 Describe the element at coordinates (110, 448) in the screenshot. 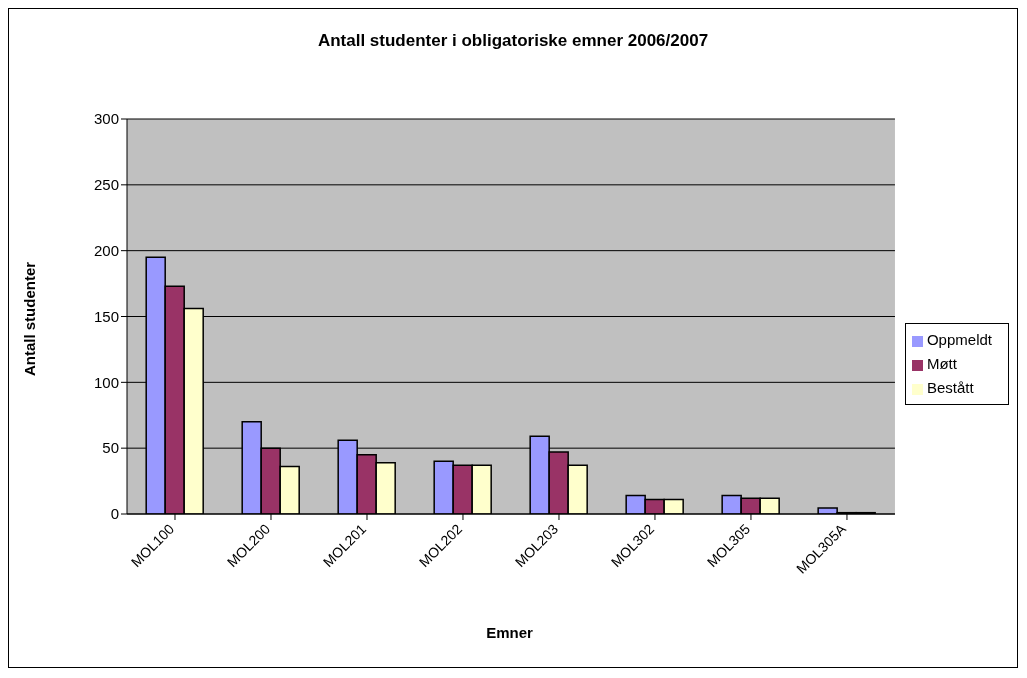

I see `y-tick-label: 50` at that location.